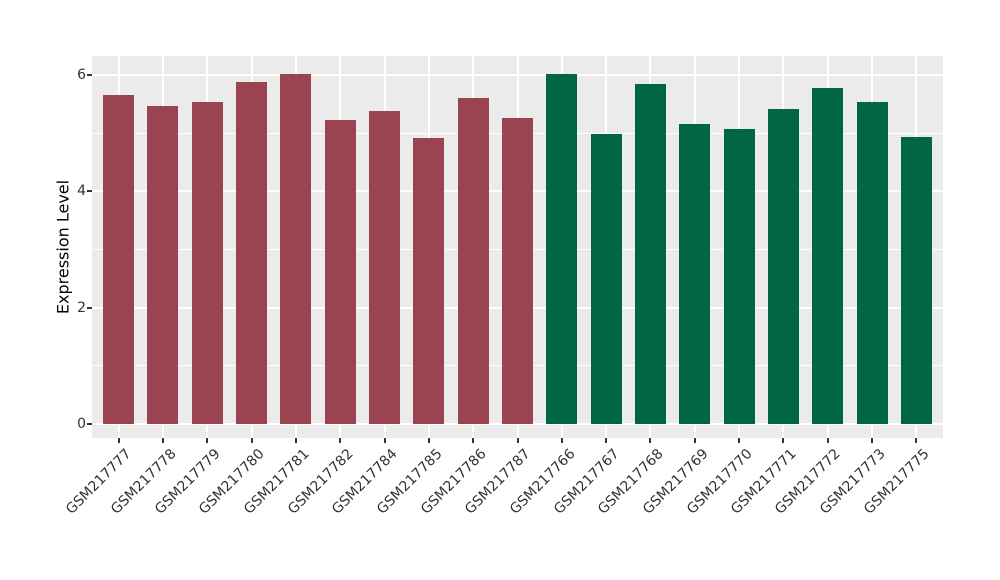  I want to click on y-tick-label: 2, so click(81, 307).